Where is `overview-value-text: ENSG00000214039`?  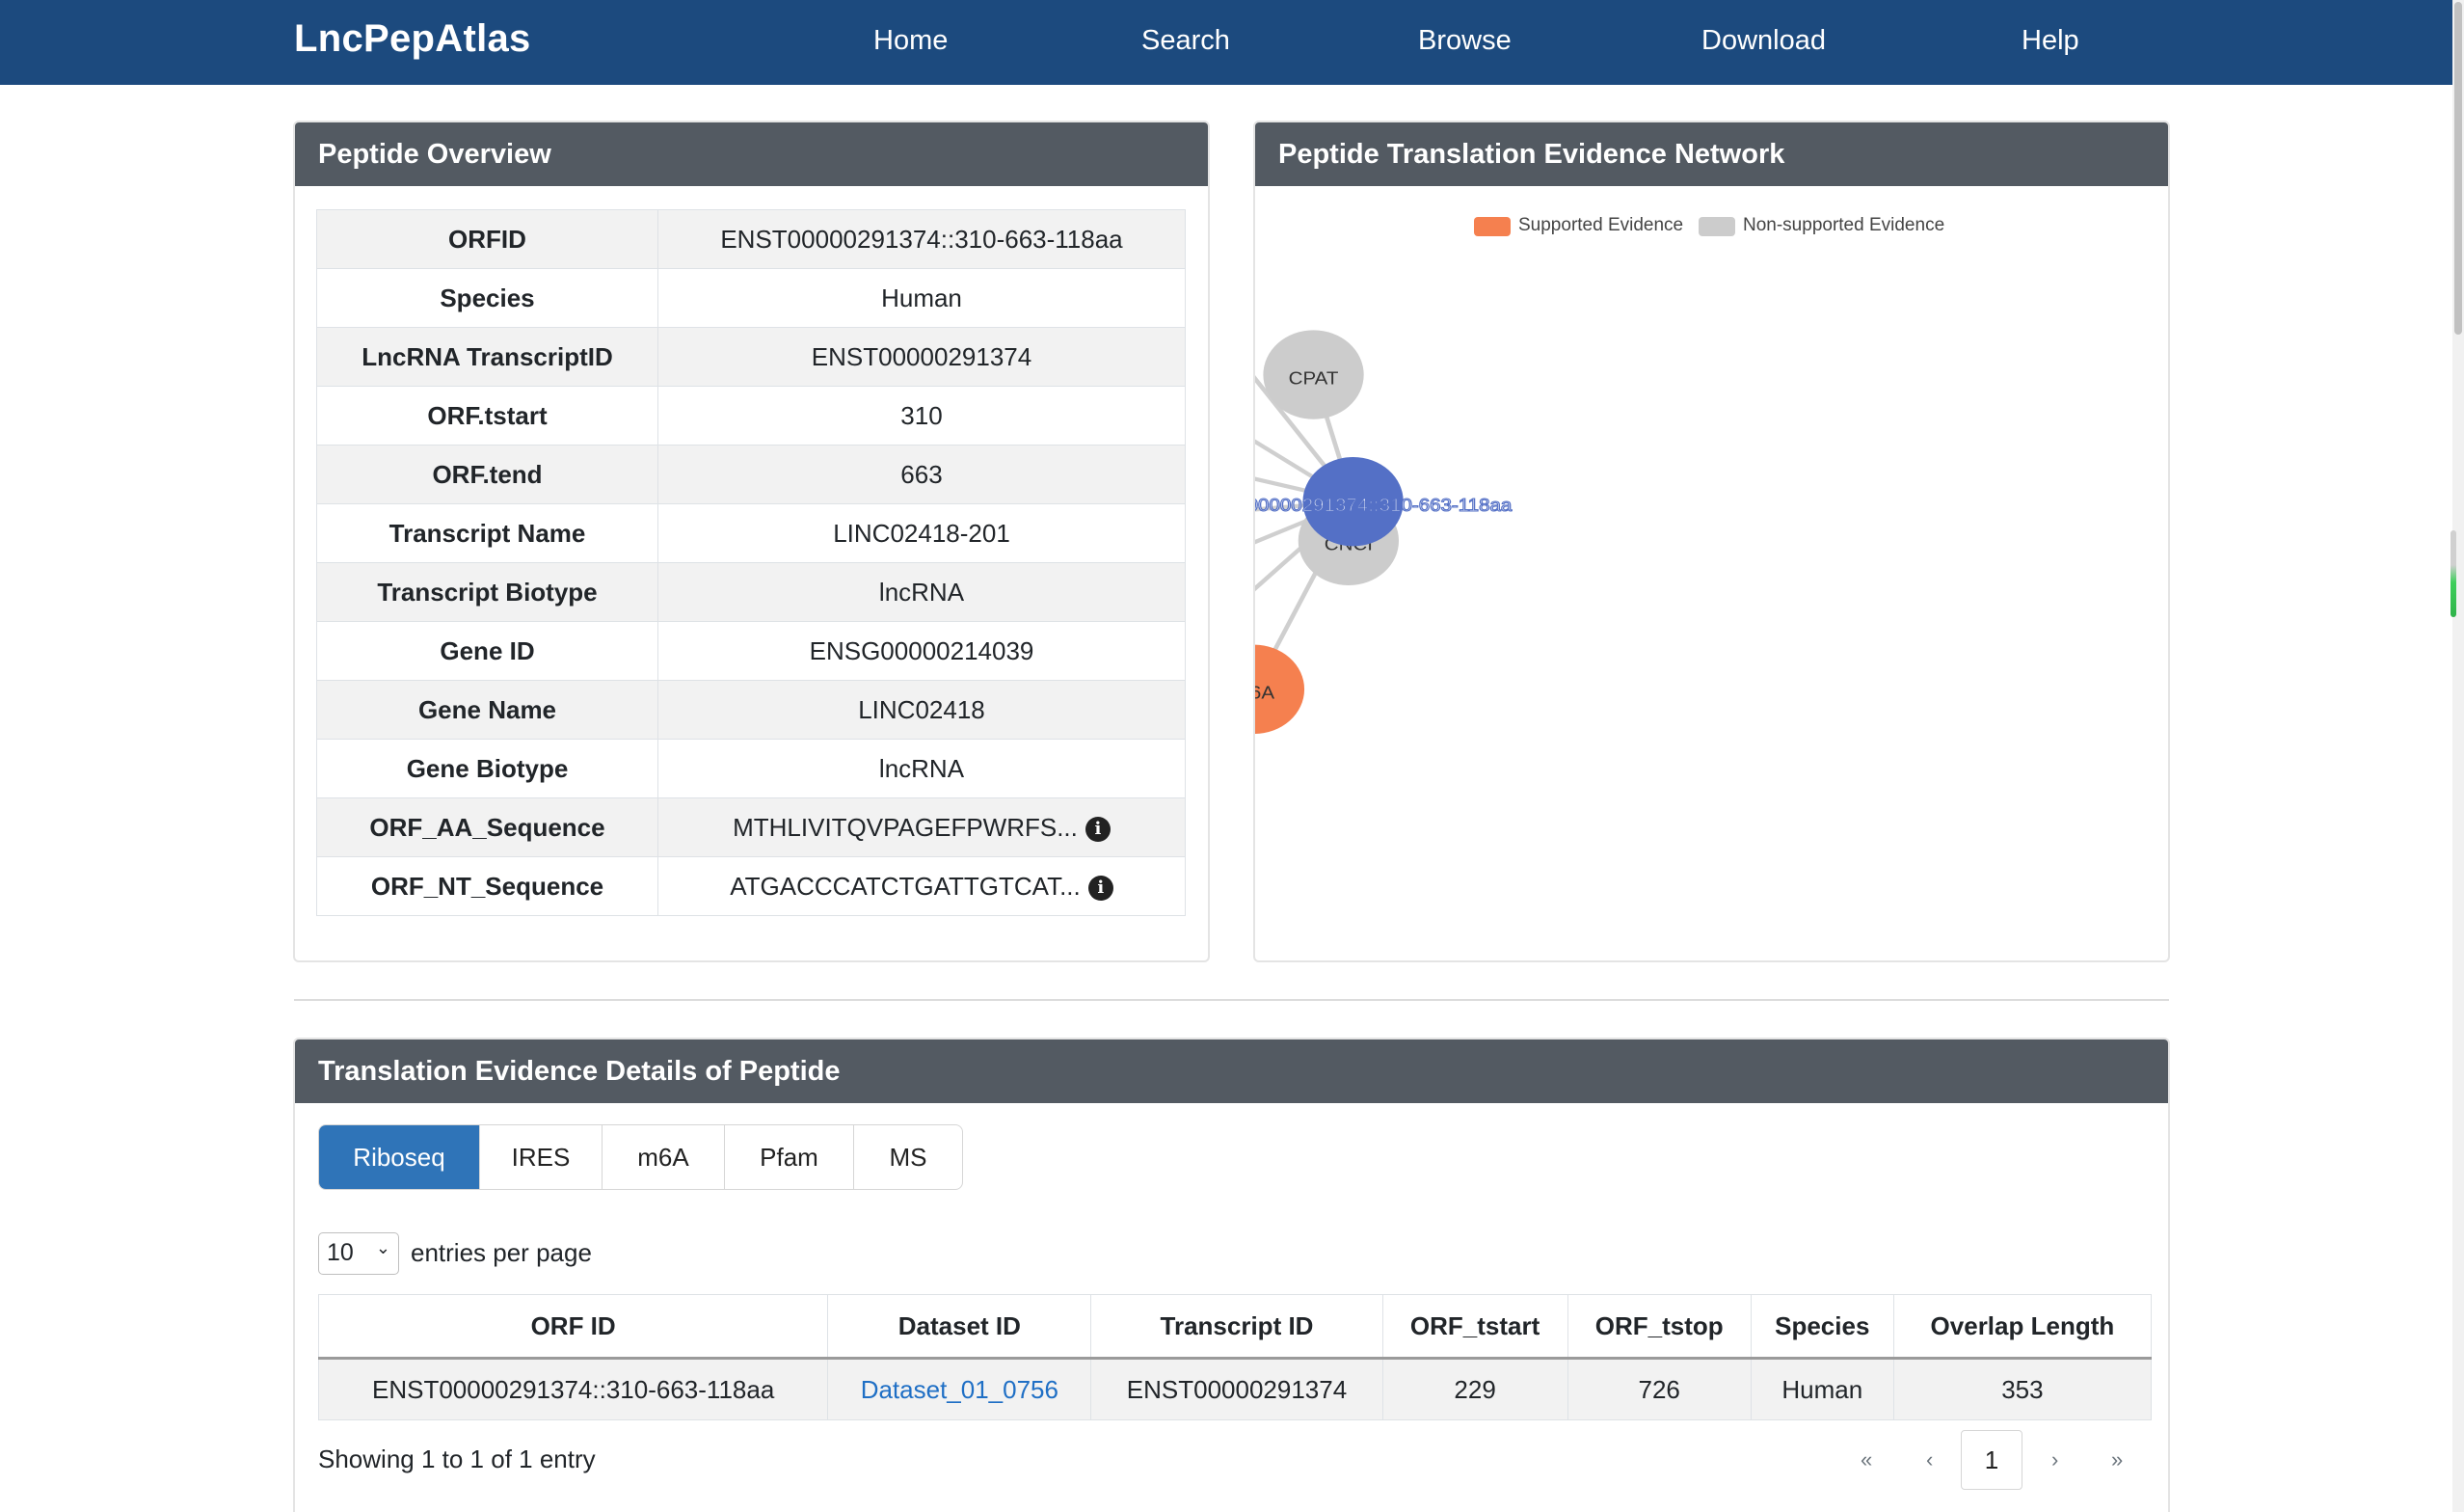 overview-value-text: ENSG00000214039 is located at coordinates (922, 650).